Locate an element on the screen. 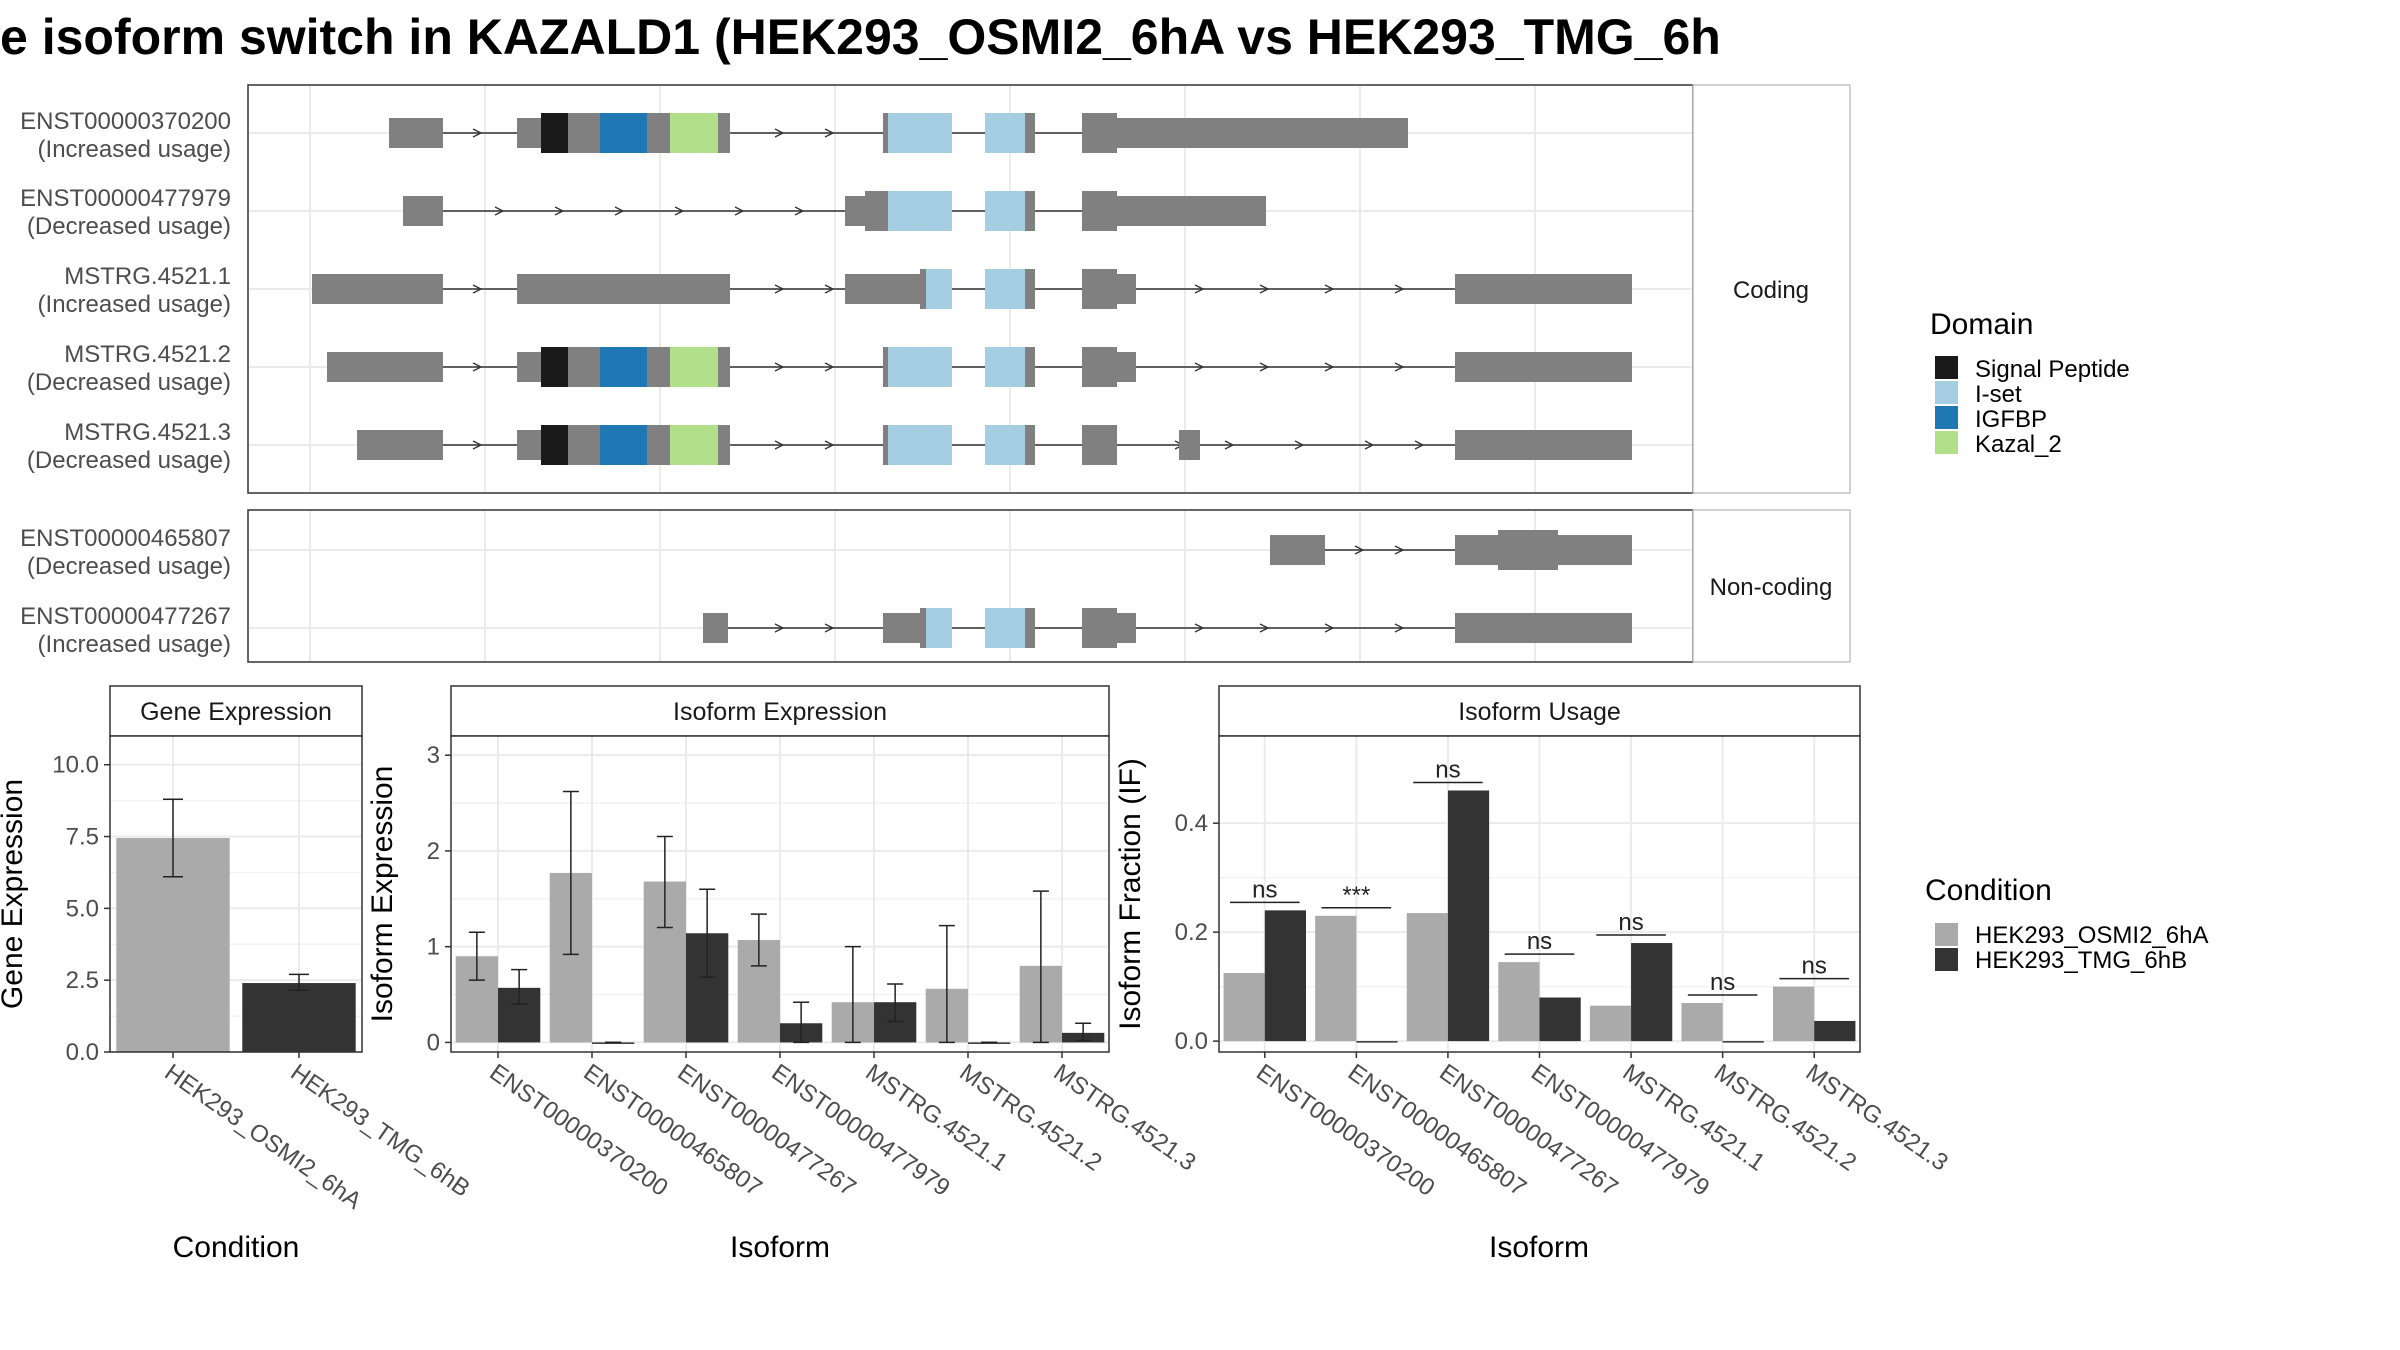 The width and height of the screenshot is (2400, 1350). legend-label: Kazal_2 is located at coordinates (2018, 444).